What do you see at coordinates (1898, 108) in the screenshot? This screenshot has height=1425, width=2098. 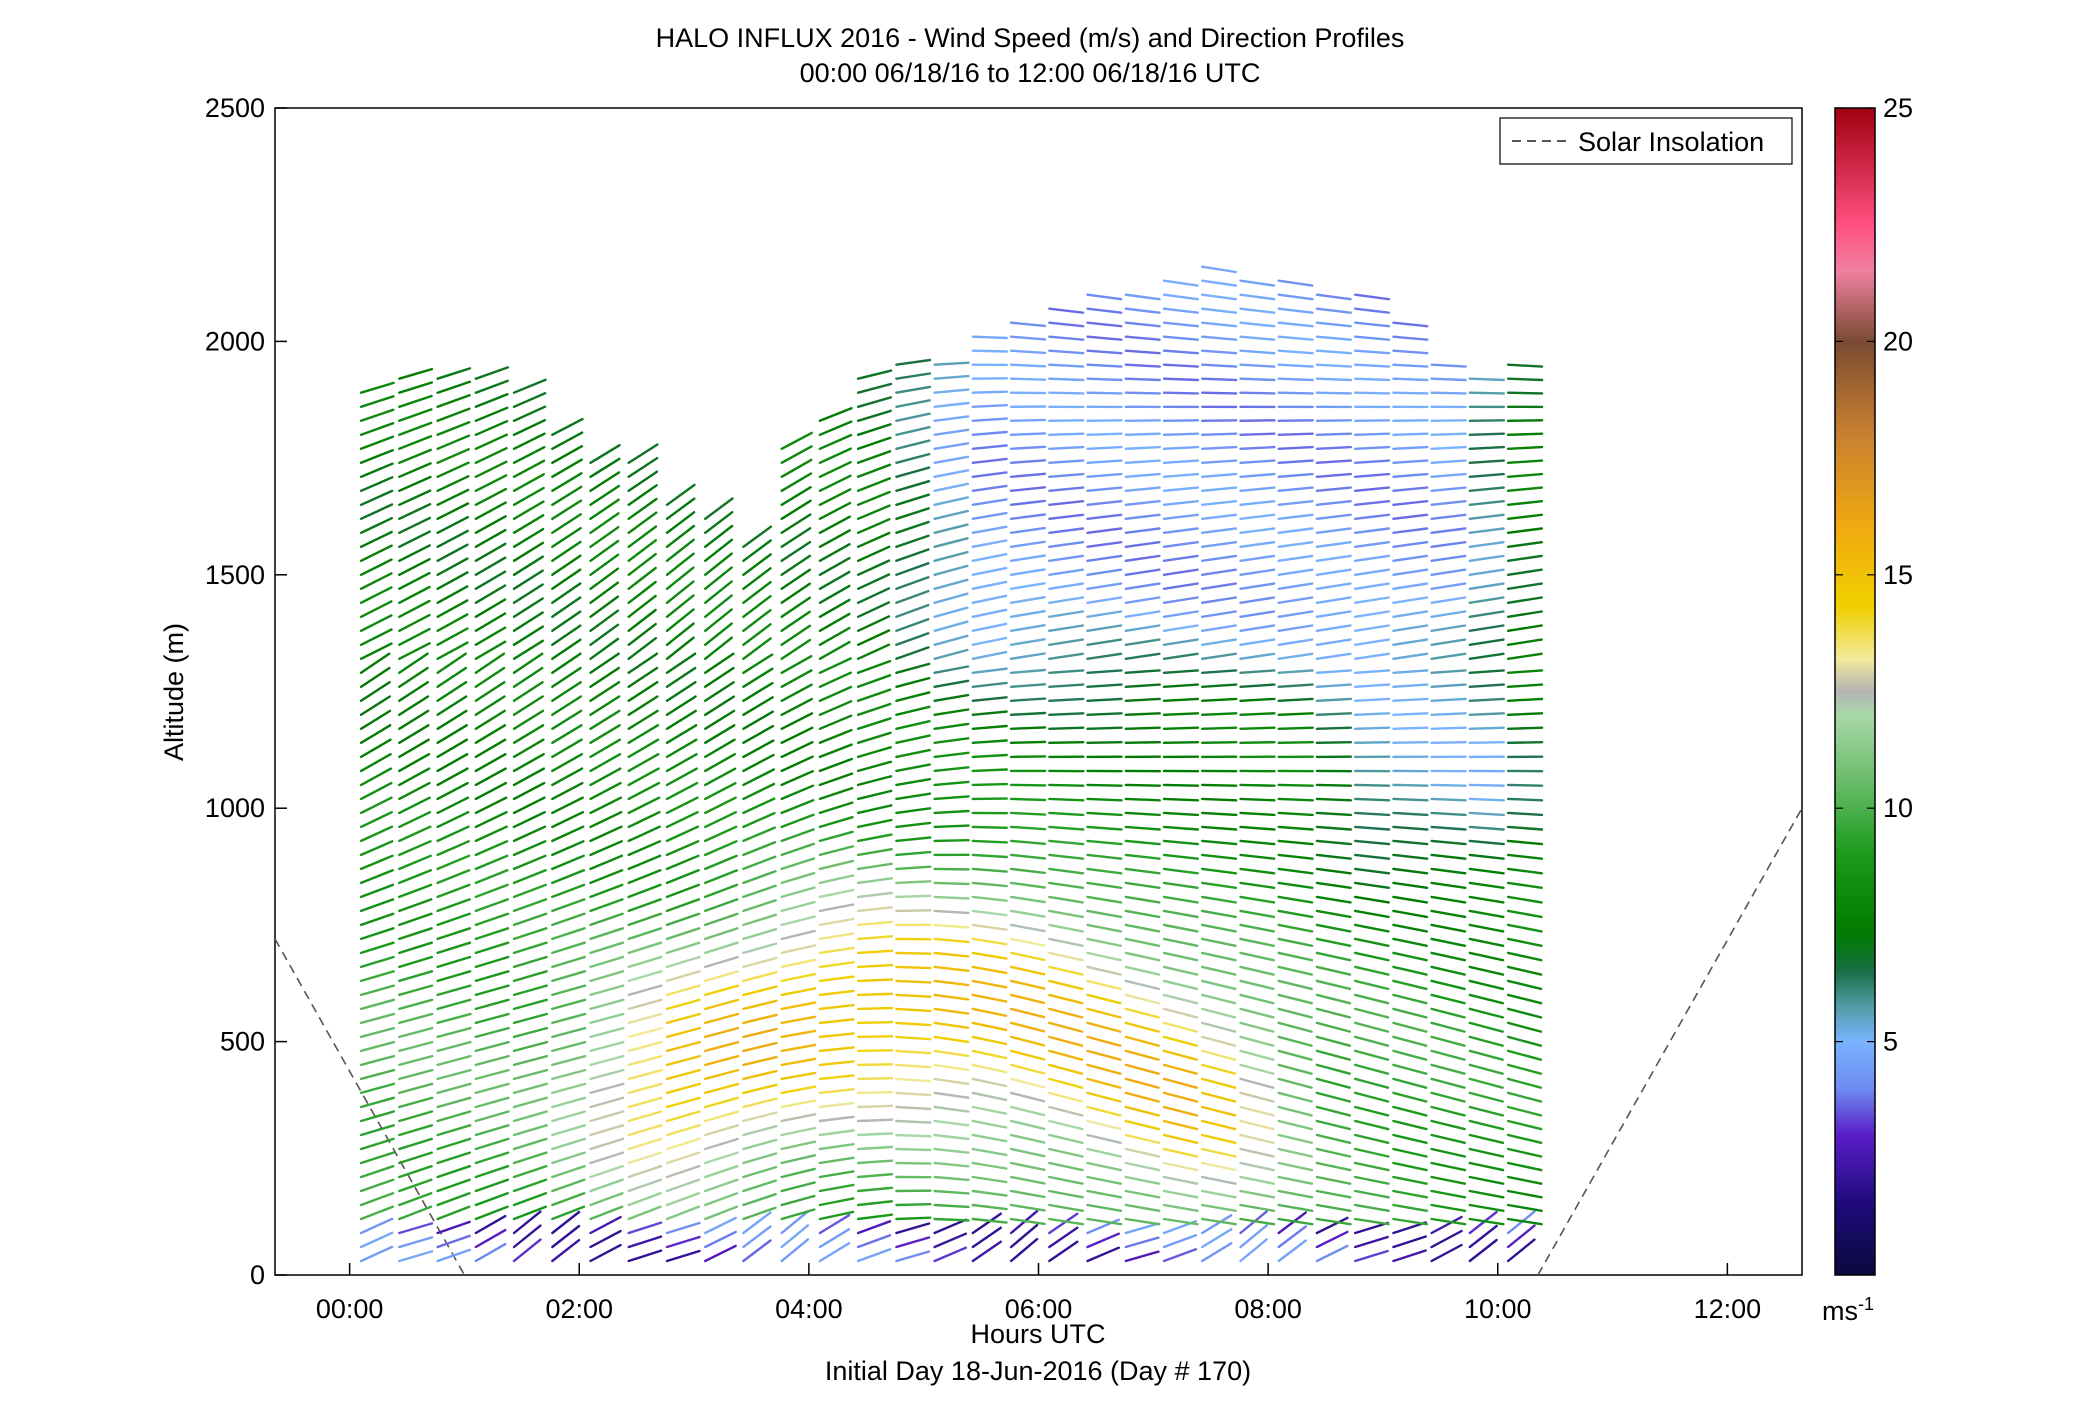 I see `colorbar-tick-label: 25` at bounding box center [1898, 108].